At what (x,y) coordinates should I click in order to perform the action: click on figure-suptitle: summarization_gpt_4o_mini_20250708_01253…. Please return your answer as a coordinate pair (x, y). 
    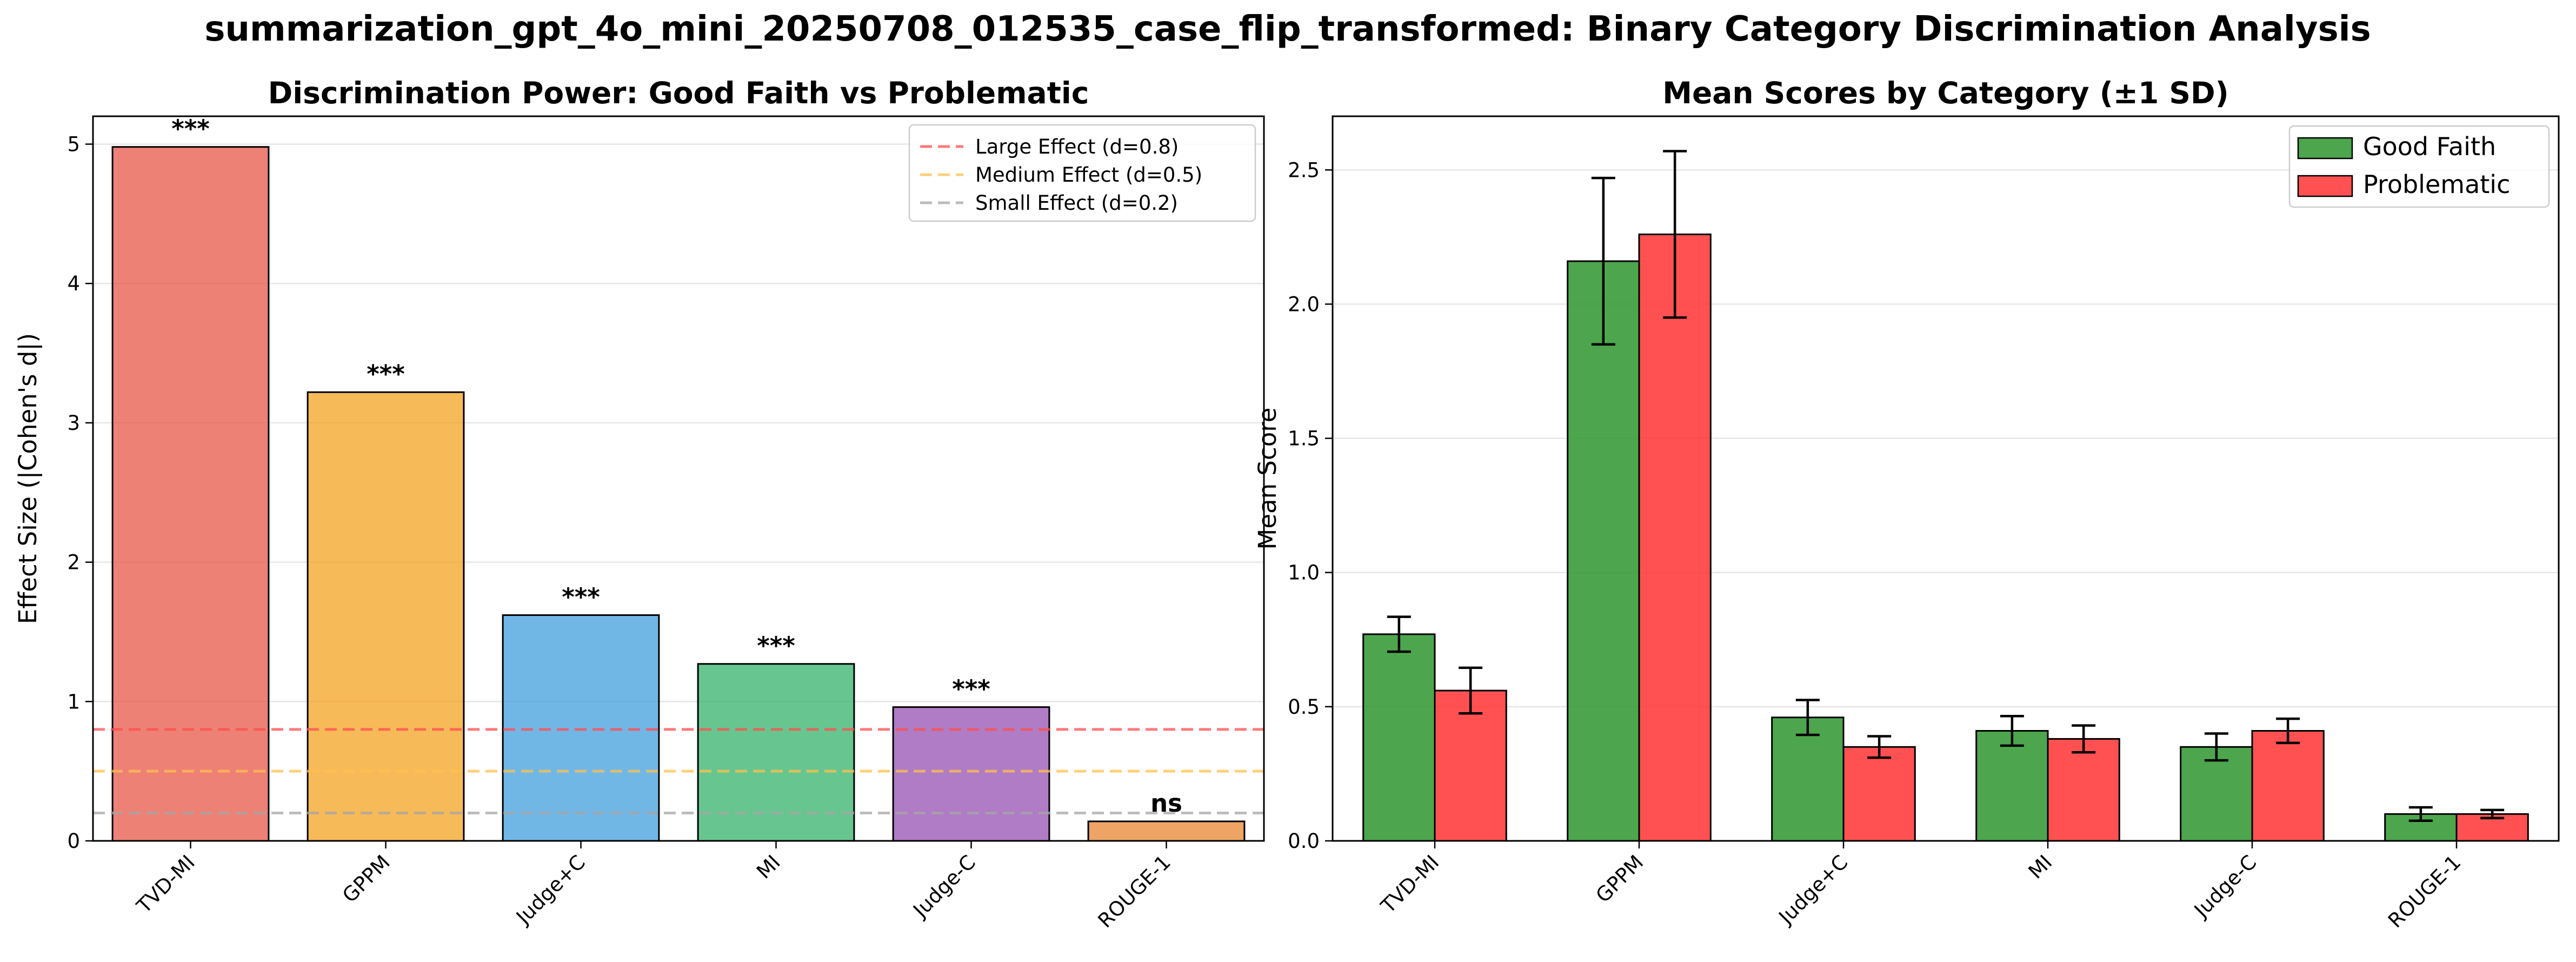
    Looking at the image, I should click on (1287, 29).